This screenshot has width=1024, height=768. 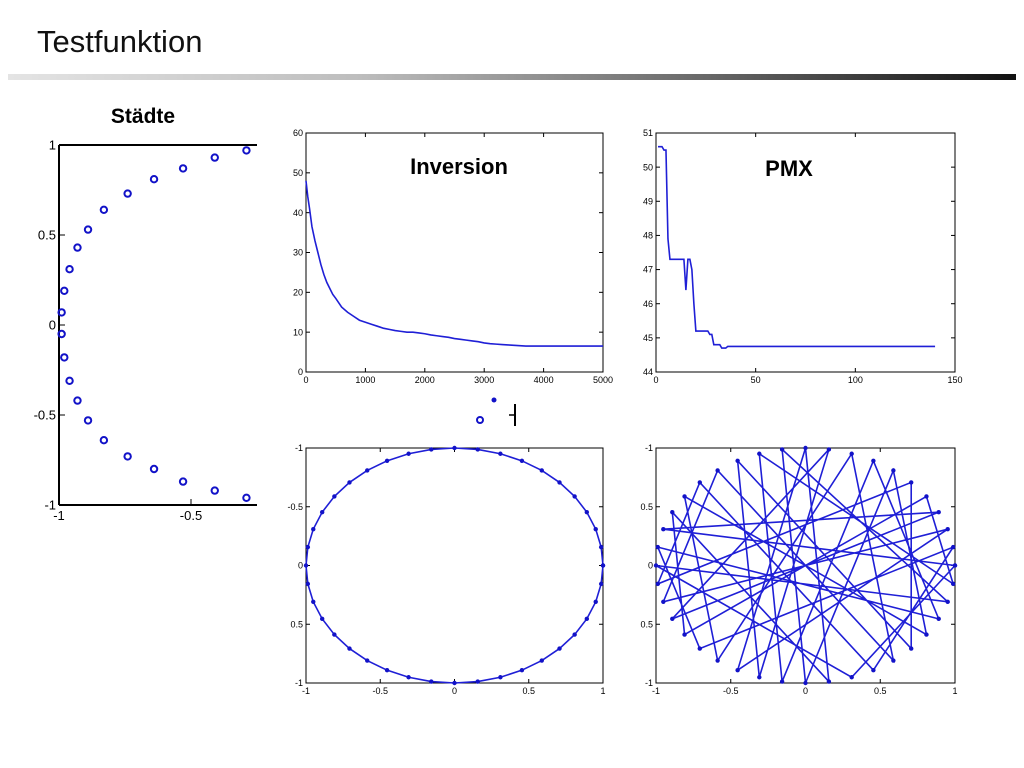 I want to click on overlap-fragment, so click(x=496, y=411).